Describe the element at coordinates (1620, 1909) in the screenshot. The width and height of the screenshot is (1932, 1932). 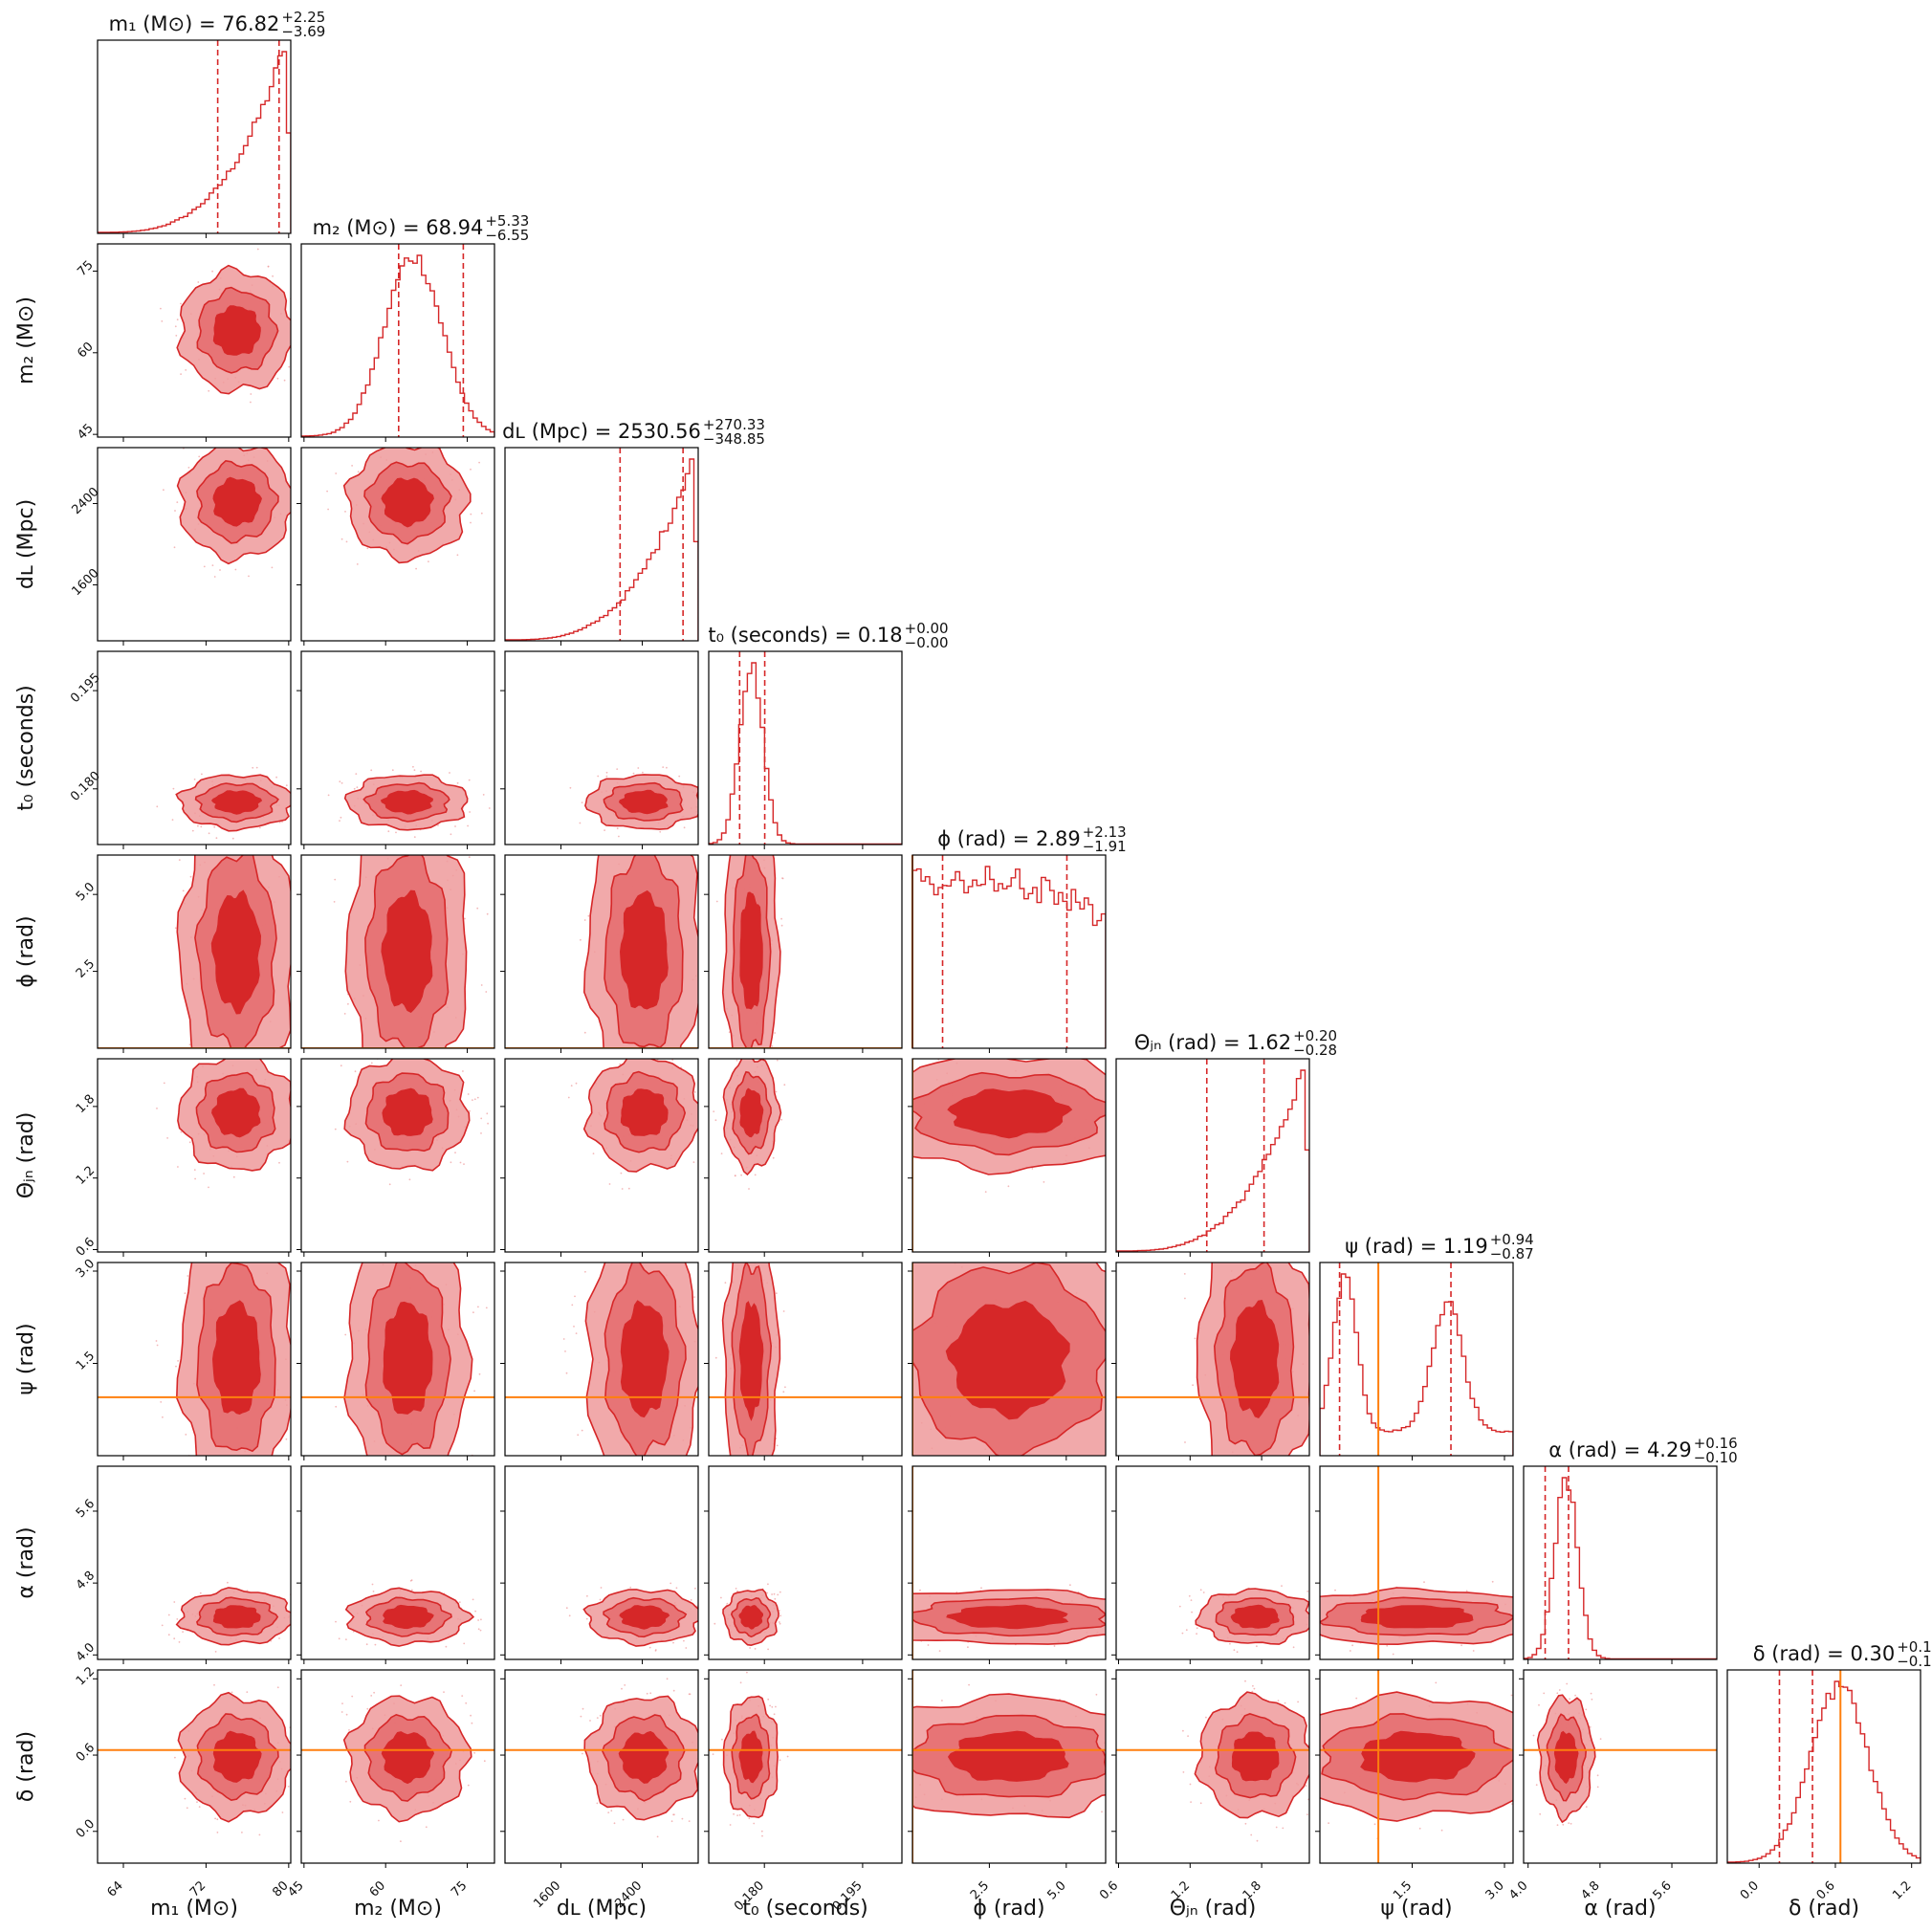
I see `x-axis-label-alpha: α (rad)` at that location.